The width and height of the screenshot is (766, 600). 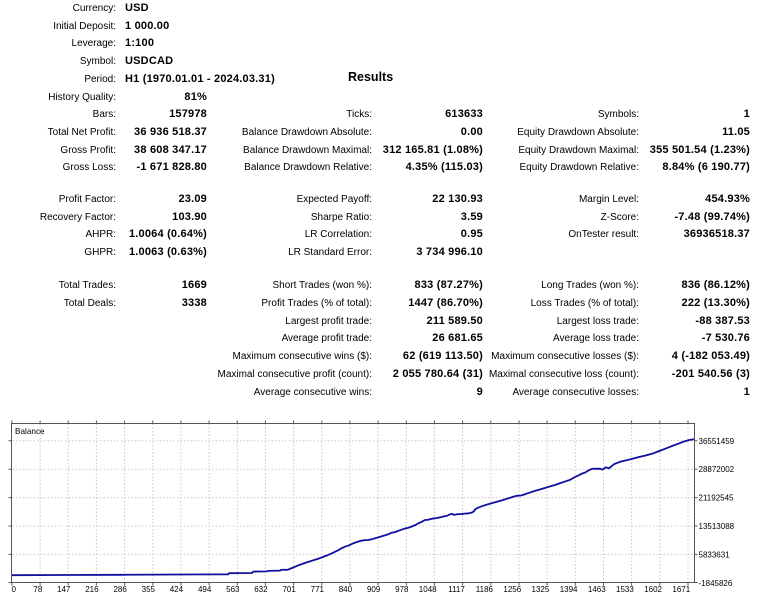 I want to click on svg-text: 36551459, so click(x=717, y=441).